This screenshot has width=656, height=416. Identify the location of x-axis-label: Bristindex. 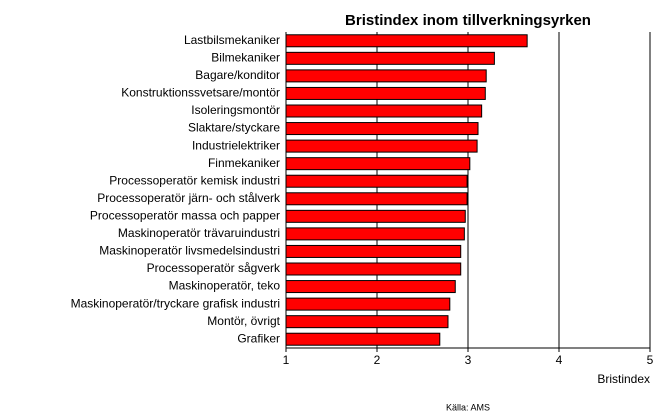
(623, 379).